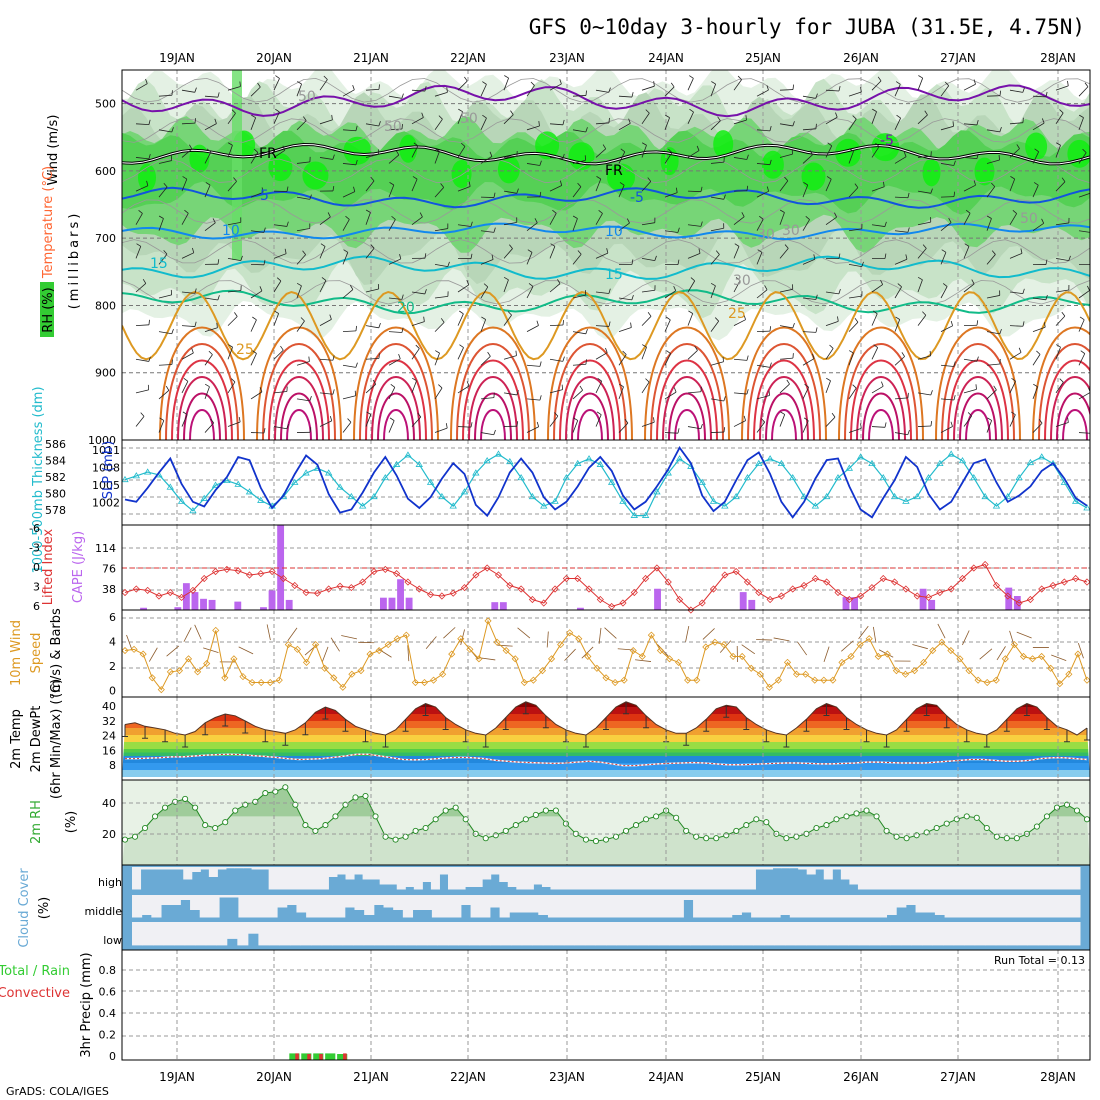 The image size is (1100, 1100). I want to click on pressure-tick: 800, so click(105, 305).